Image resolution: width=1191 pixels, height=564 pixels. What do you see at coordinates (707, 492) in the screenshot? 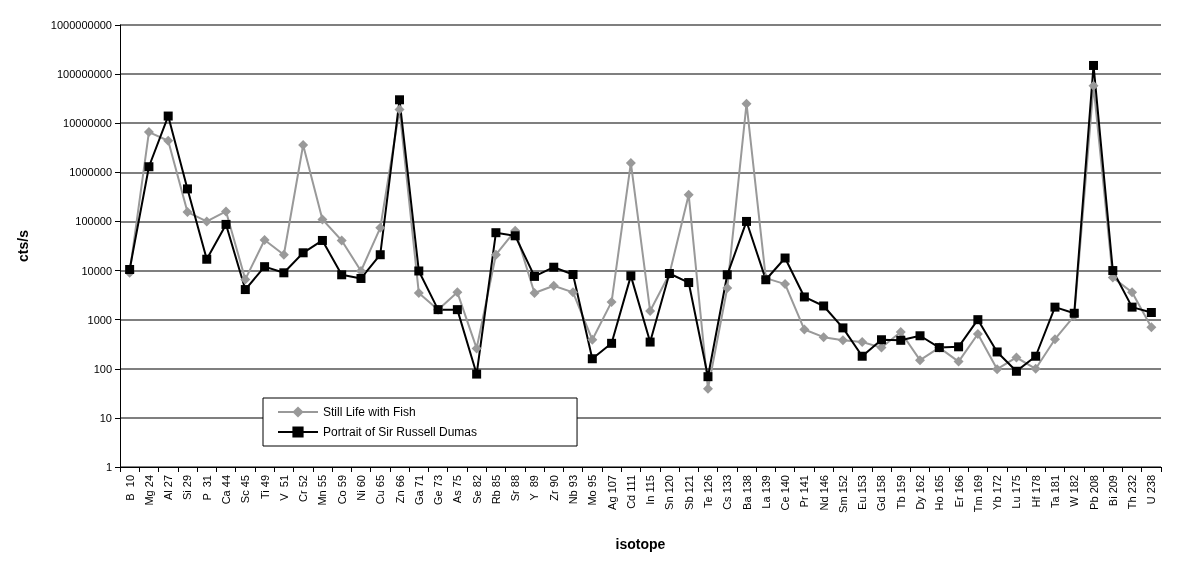
I see `x-tick-label: Te 126` at bounding box center [707, 492].